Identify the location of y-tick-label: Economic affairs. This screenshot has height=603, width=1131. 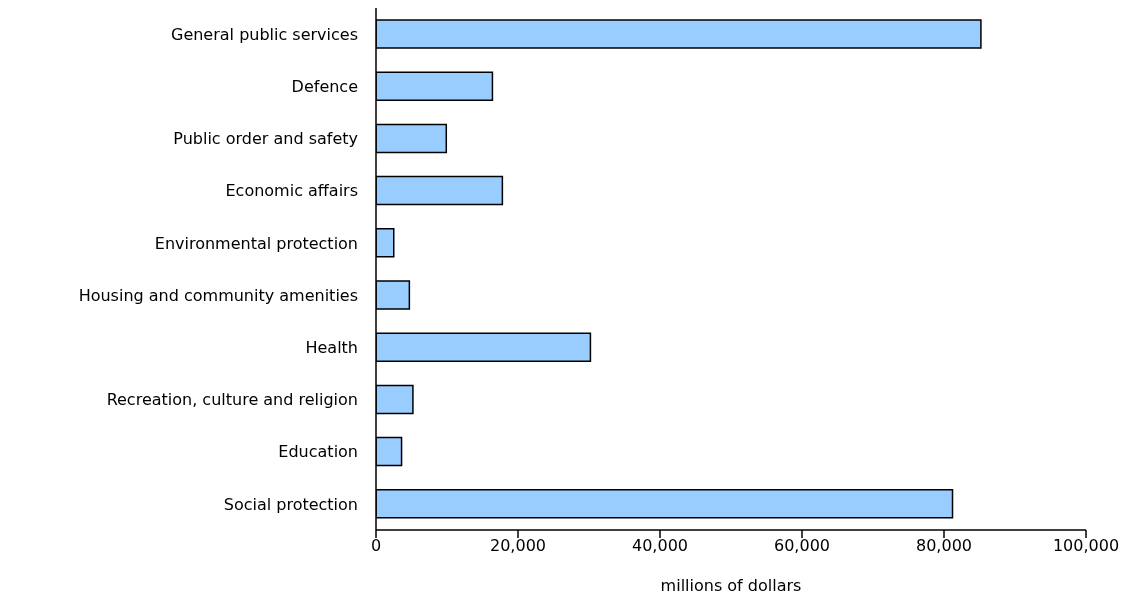
(291, 191).